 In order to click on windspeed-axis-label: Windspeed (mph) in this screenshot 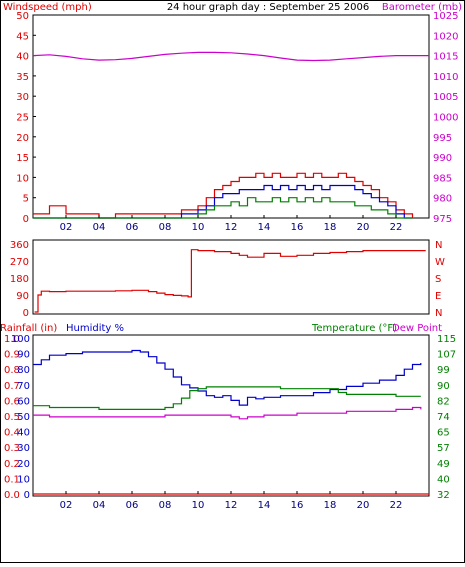, I will do `click(47, 7)`.